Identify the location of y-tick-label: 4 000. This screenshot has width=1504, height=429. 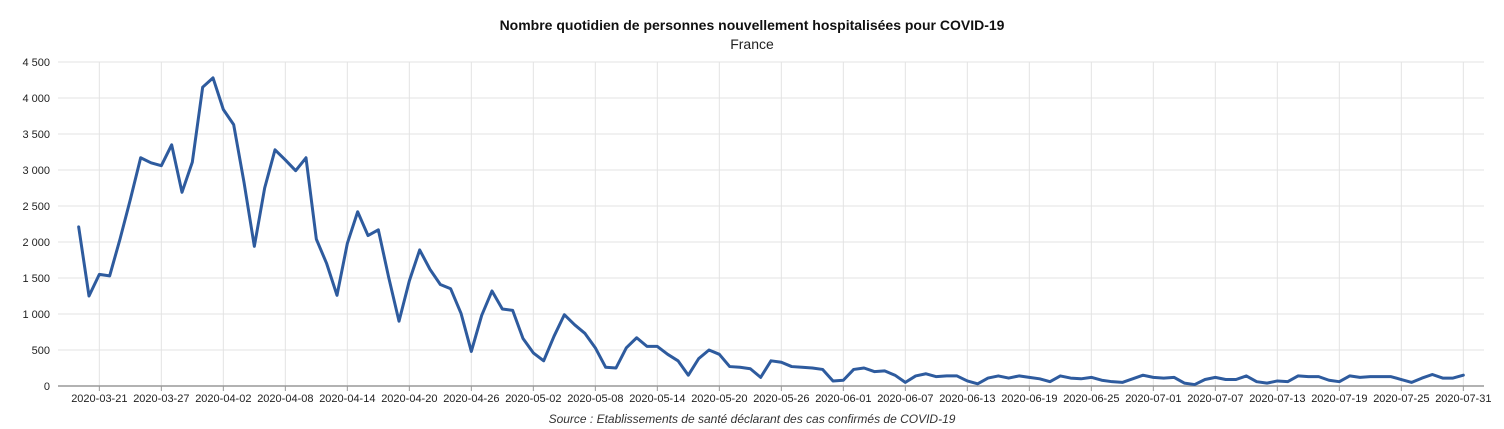
(36, 99).